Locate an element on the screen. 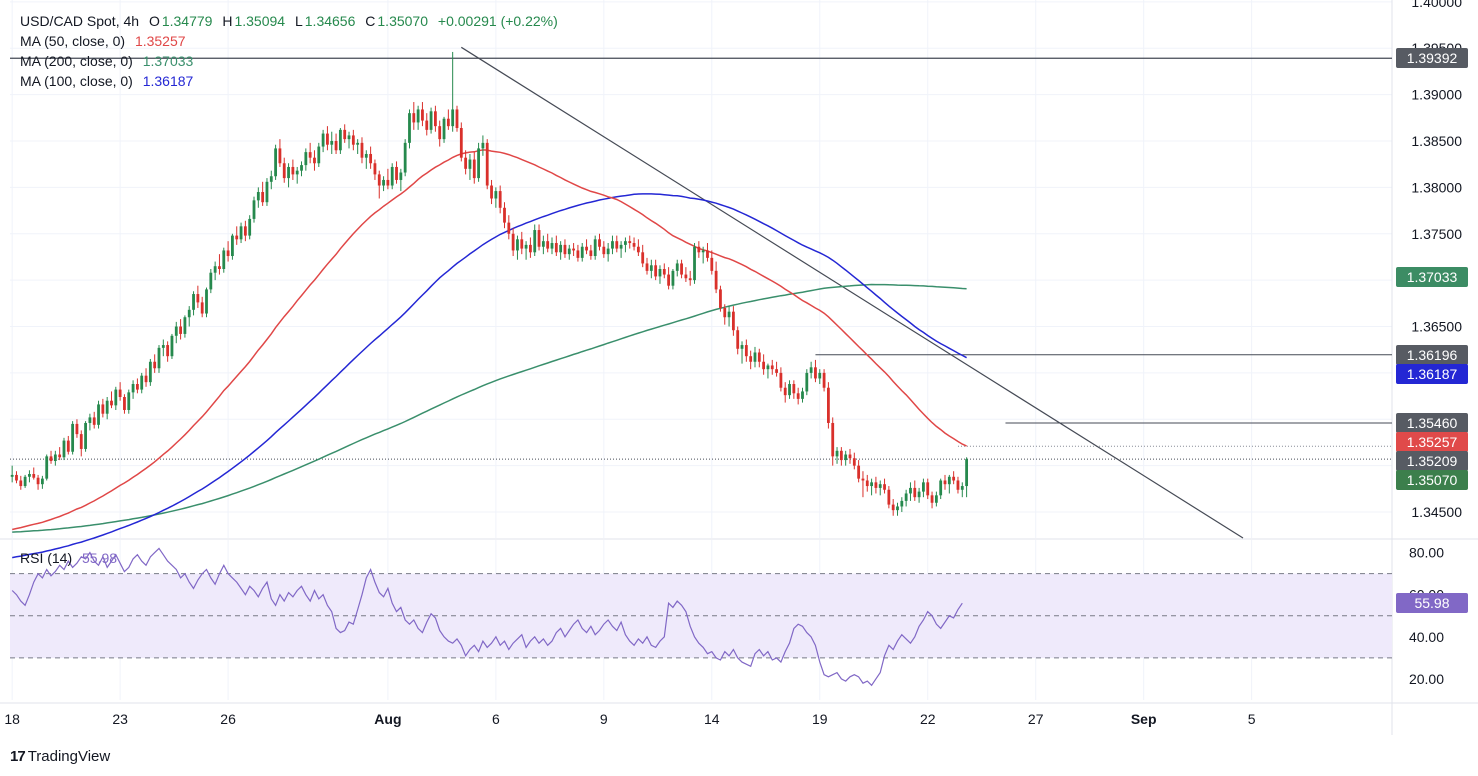 This screenshot has width=1478, height=776. time-tick-label: 14 is located at coordinates (712, 719).